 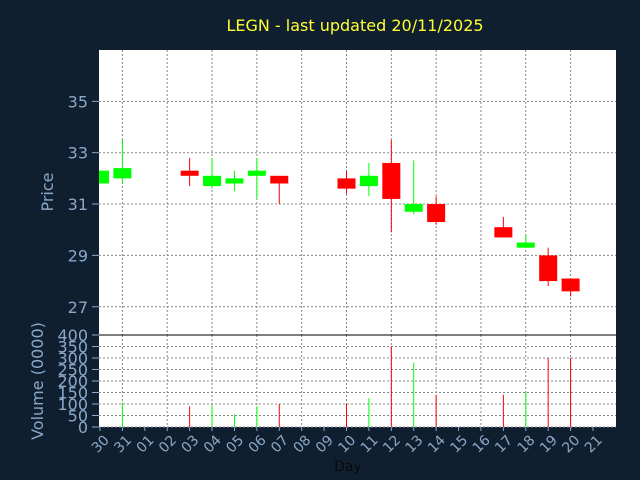 I want to click on volume-tick-label: 300, so click(x=72, y=358).